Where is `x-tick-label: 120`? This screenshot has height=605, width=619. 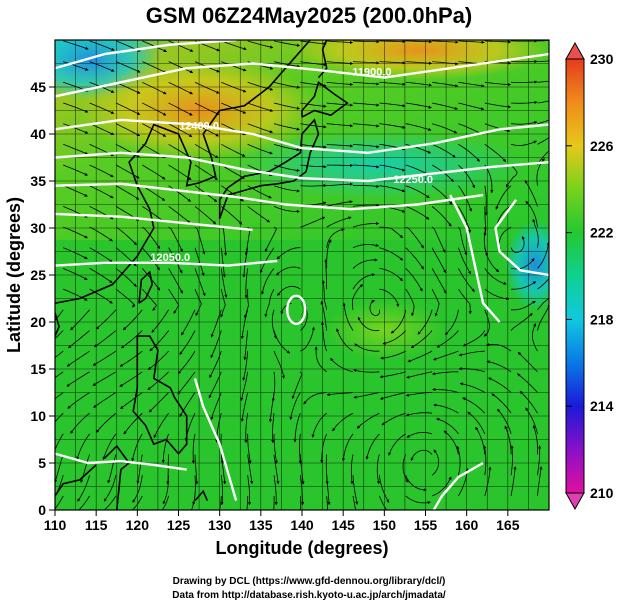
x-tick-label: 120 is located at coordinates (138, 525).